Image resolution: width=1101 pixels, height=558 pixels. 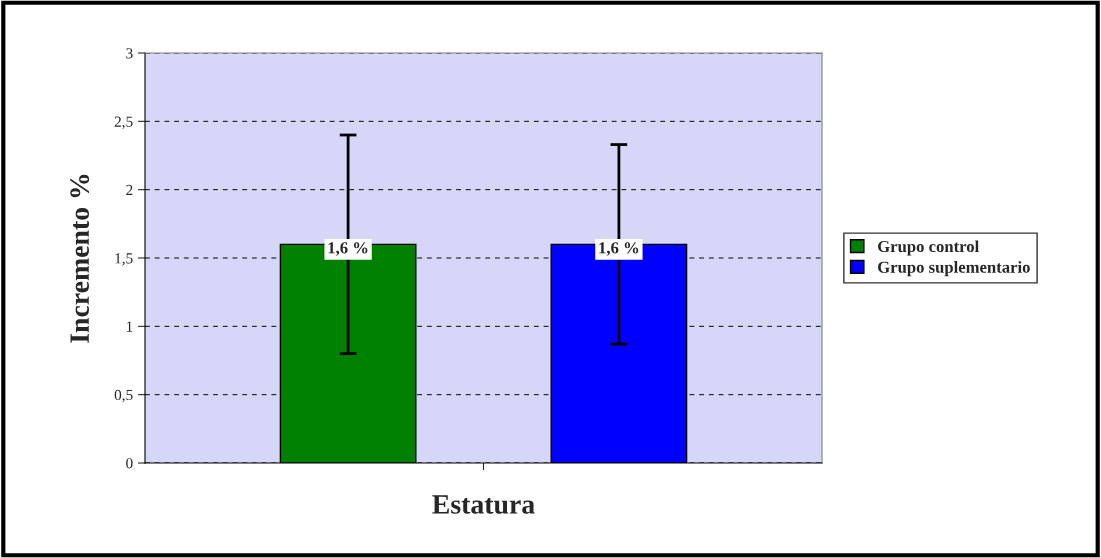 What do you see at coordinates (928, 248) in the screenshot?
I see `legend-label: Grupo control` at bounding box center [928, 248].